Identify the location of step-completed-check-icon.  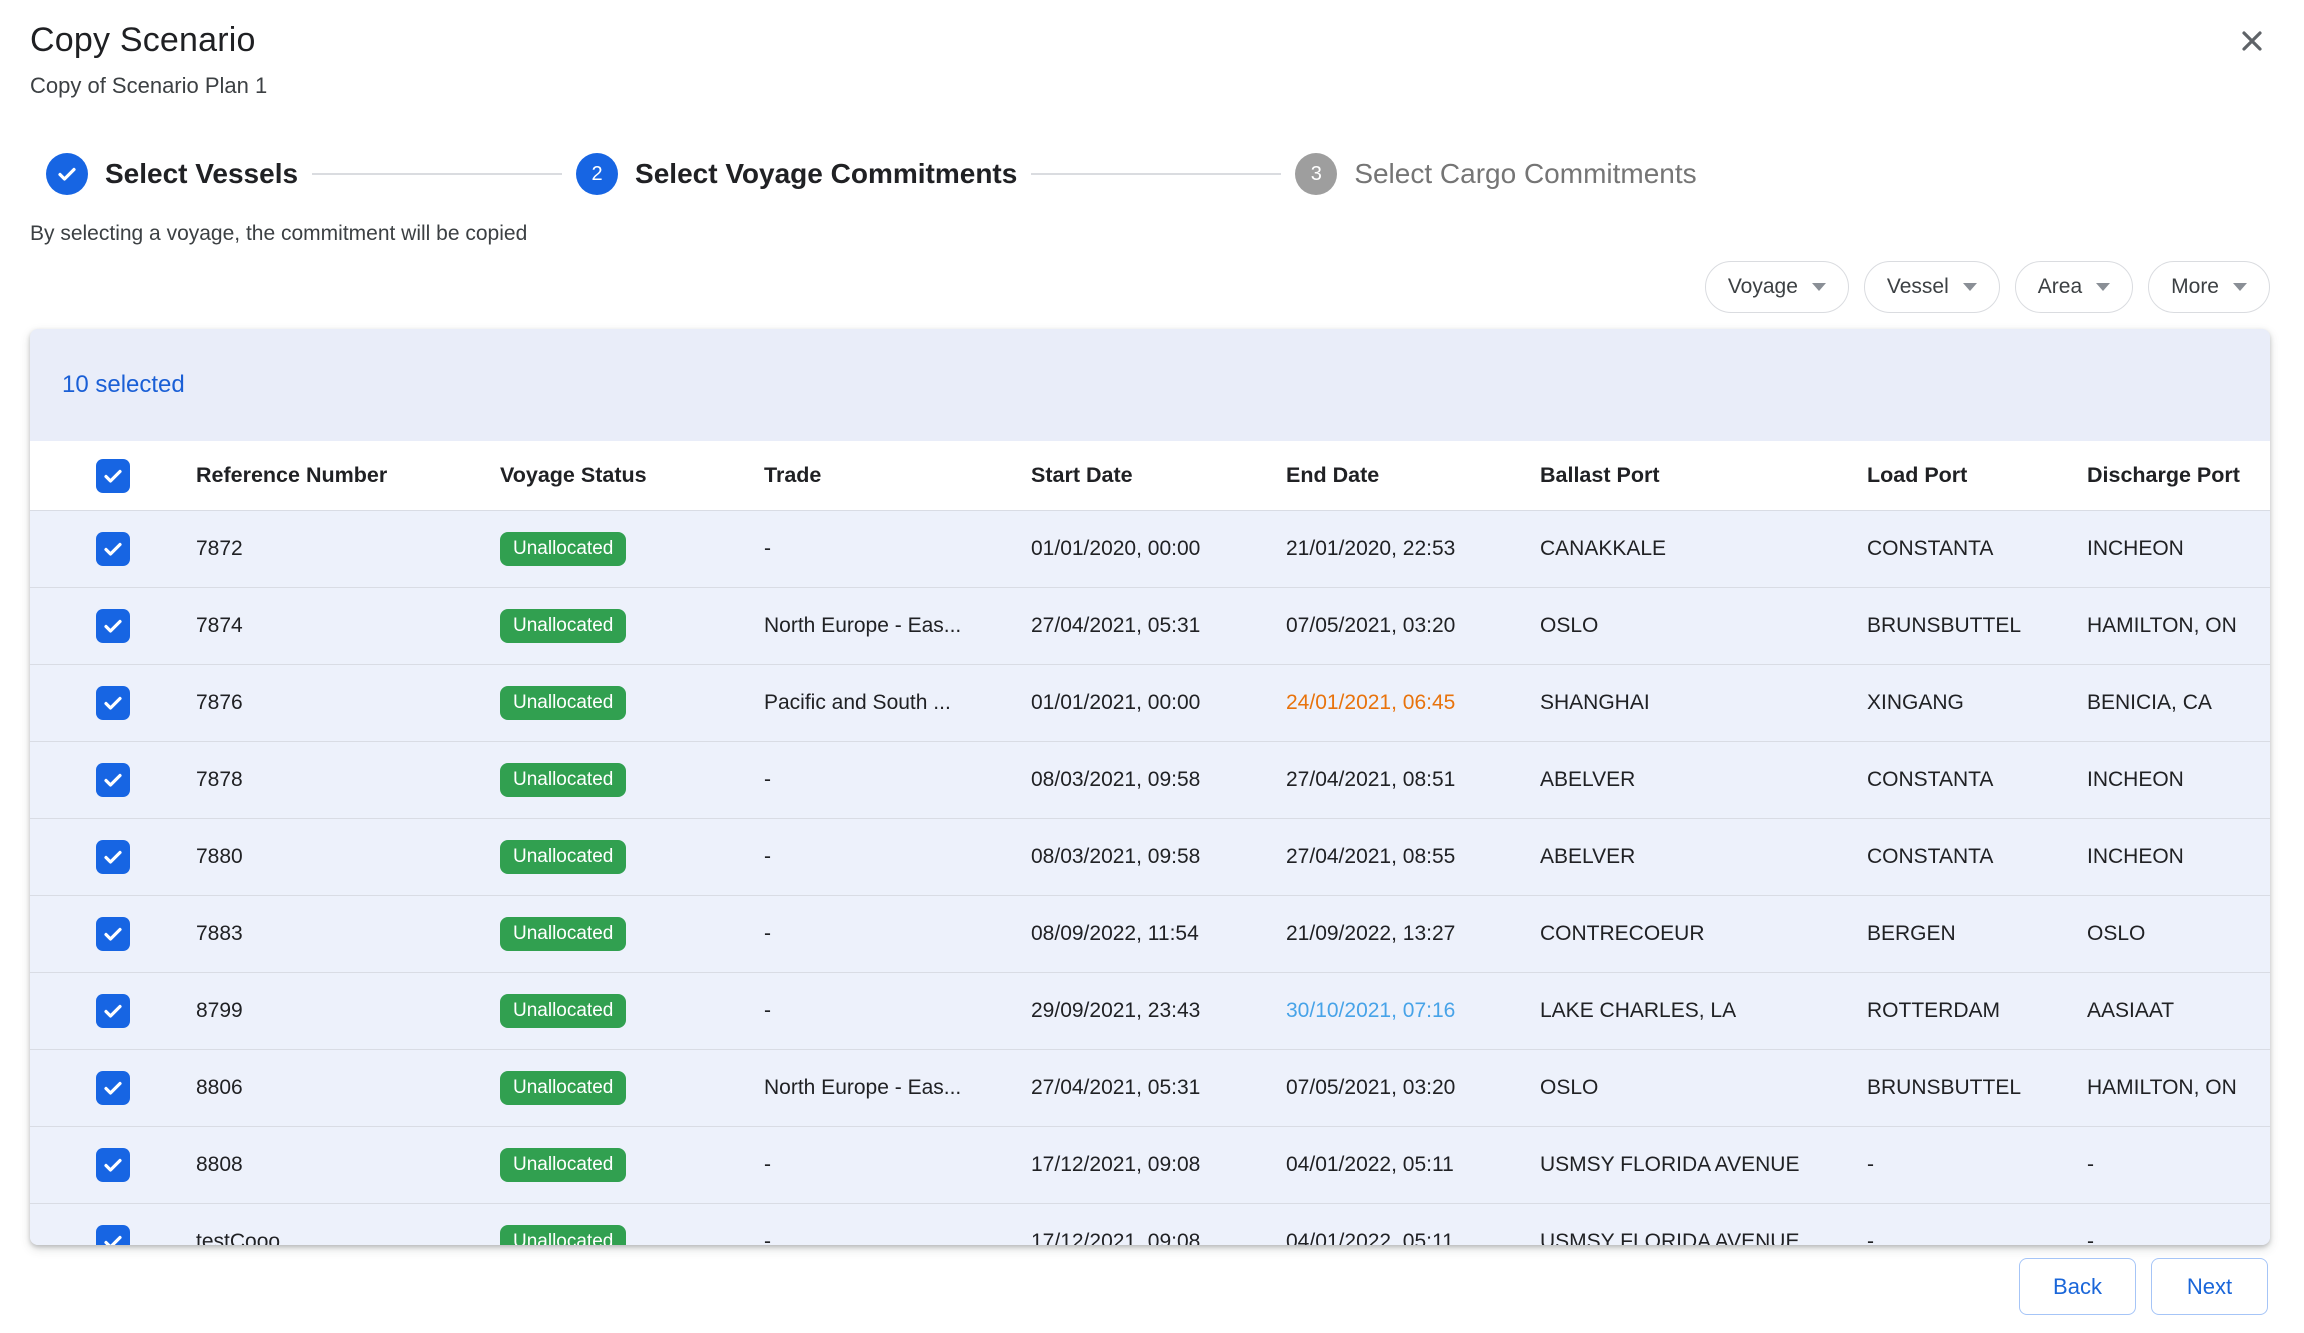
(67, 174).